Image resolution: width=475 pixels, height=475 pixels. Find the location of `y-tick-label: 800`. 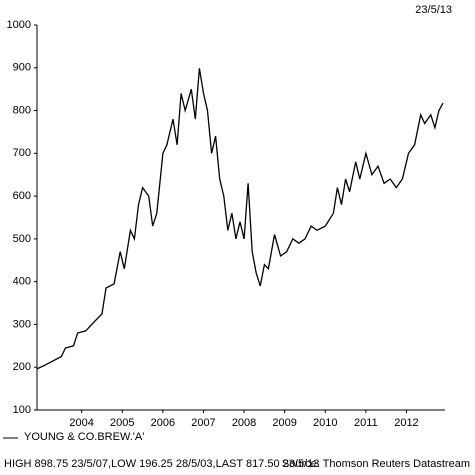

y-tick-label: 800 is located at coordinates (22, 110).